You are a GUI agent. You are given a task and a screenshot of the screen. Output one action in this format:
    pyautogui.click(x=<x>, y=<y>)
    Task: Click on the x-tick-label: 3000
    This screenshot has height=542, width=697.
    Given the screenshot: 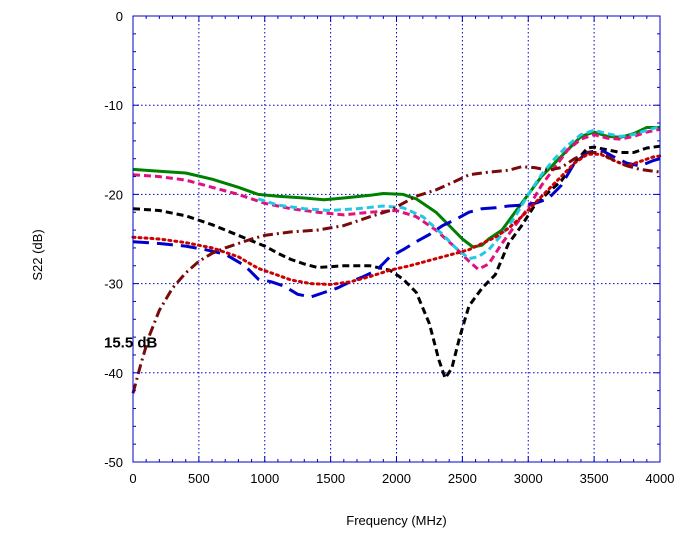 What is the action you would take?
    pyautogui.click(x=528, y=478)
    